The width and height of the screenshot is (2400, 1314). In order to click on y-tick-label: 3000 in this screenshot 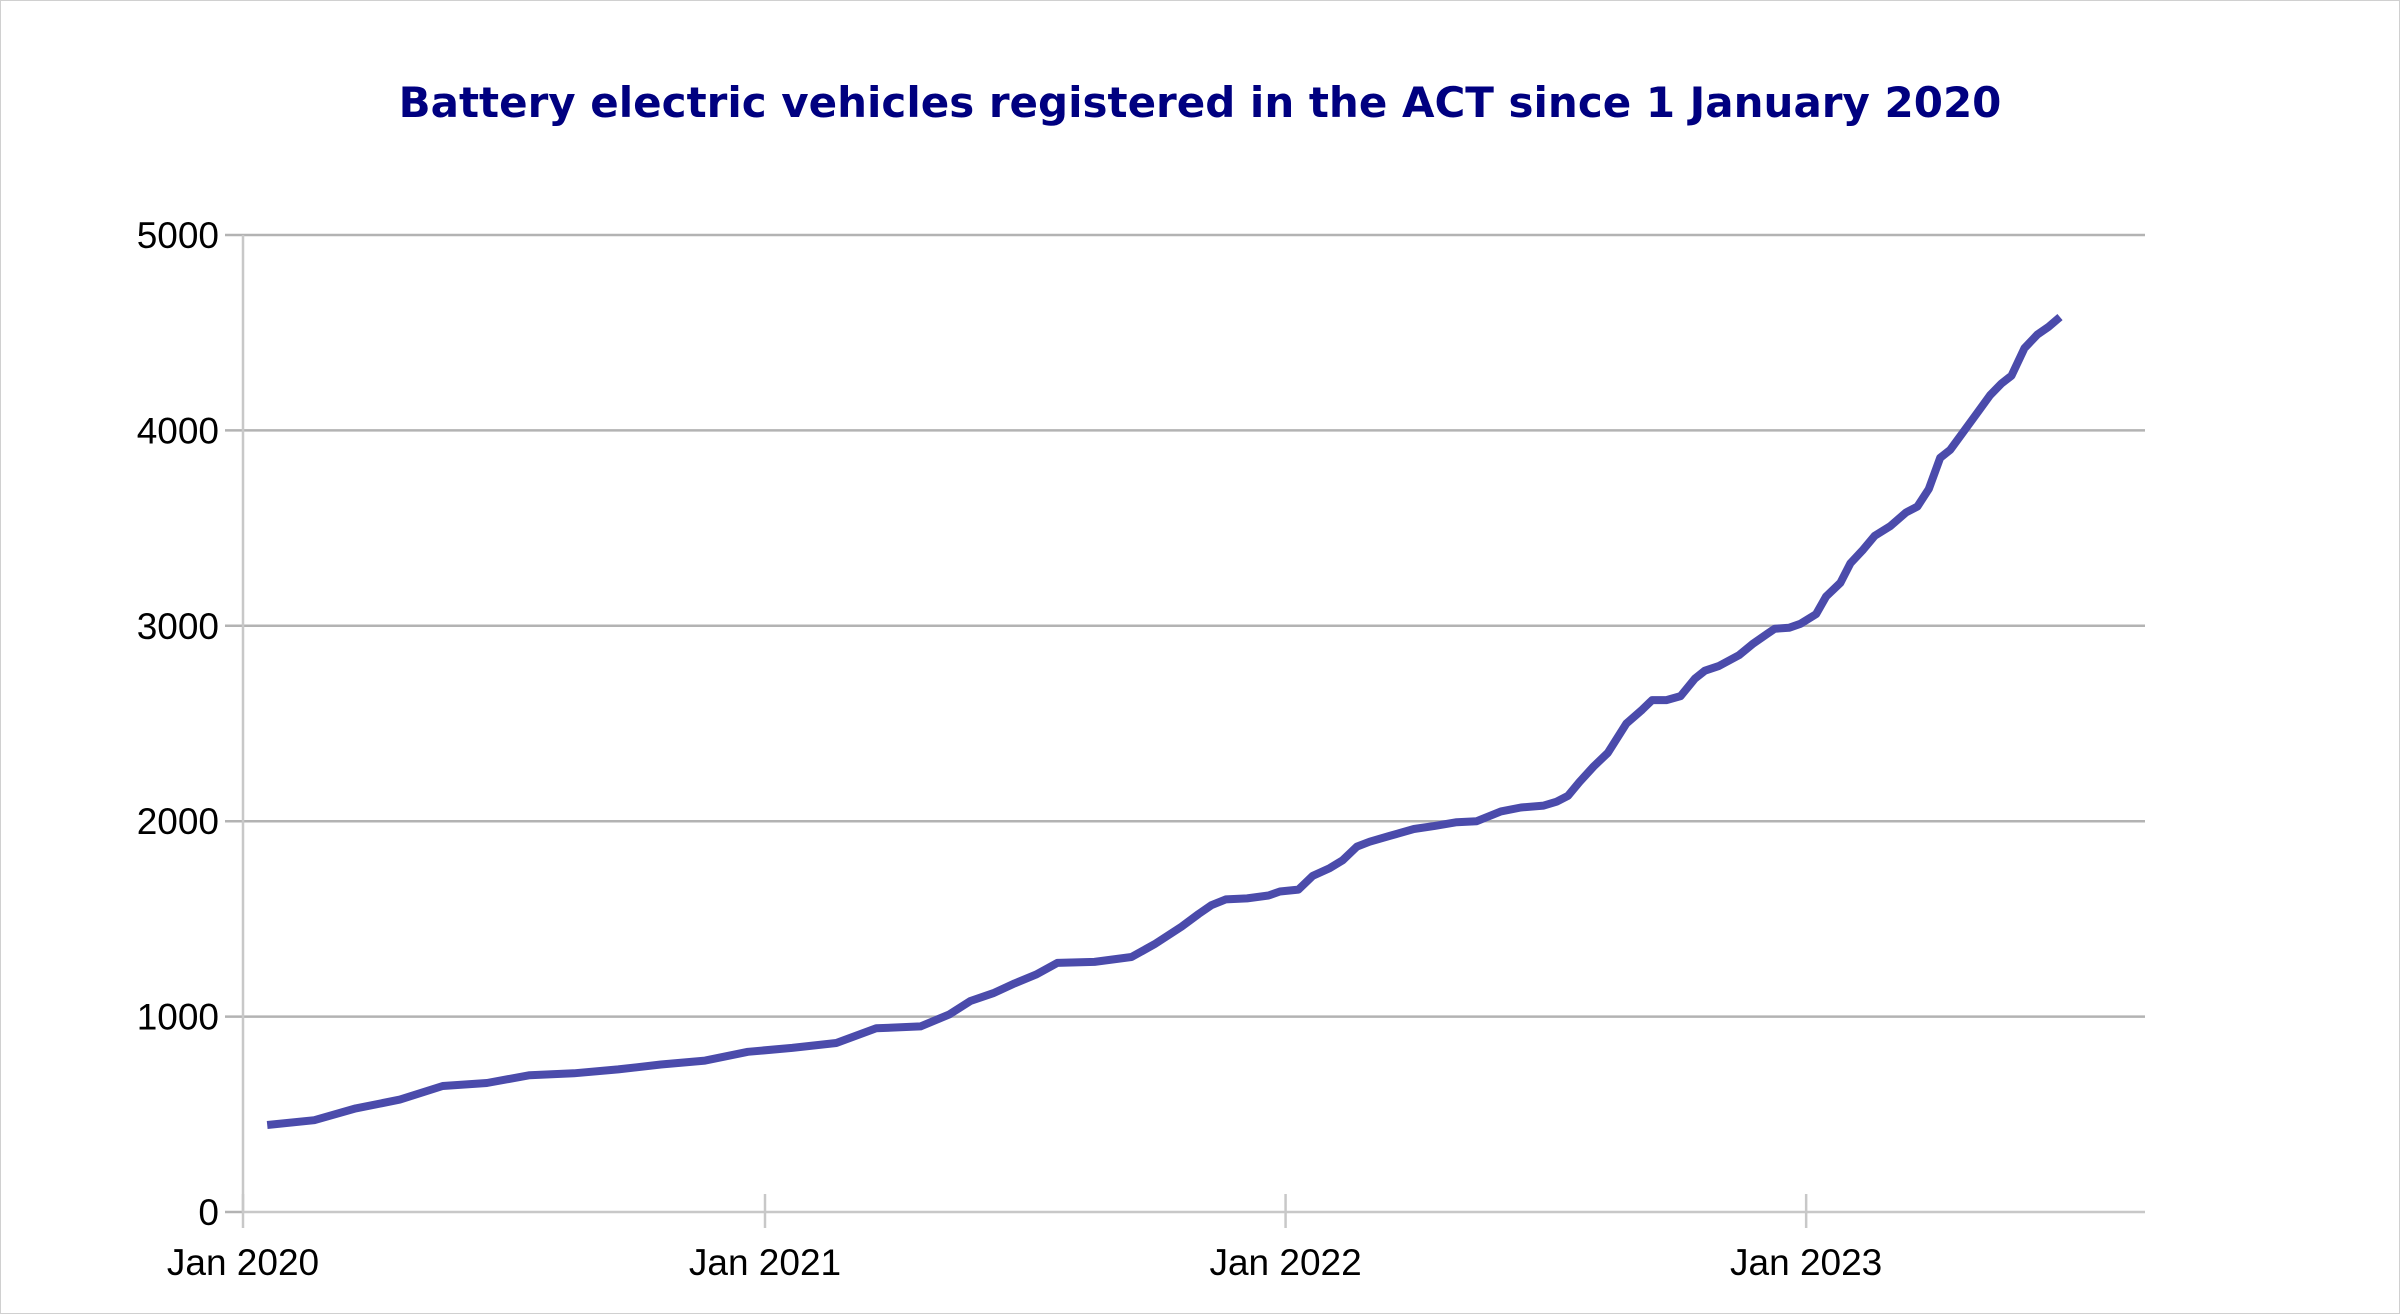, I will do `click(178, 626)`.